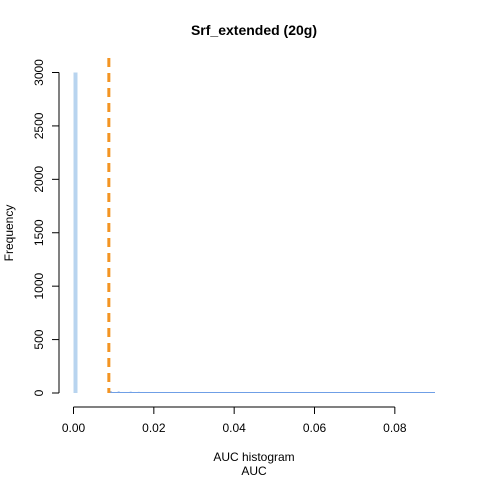 The height and width of the screenshot is (480, 480). What do you see at coordinates (234, 420) in the screenshot?
I see `x-axis: 0.00 0.02 0.04 0.06 0.08` at bounding box center [234, 420].